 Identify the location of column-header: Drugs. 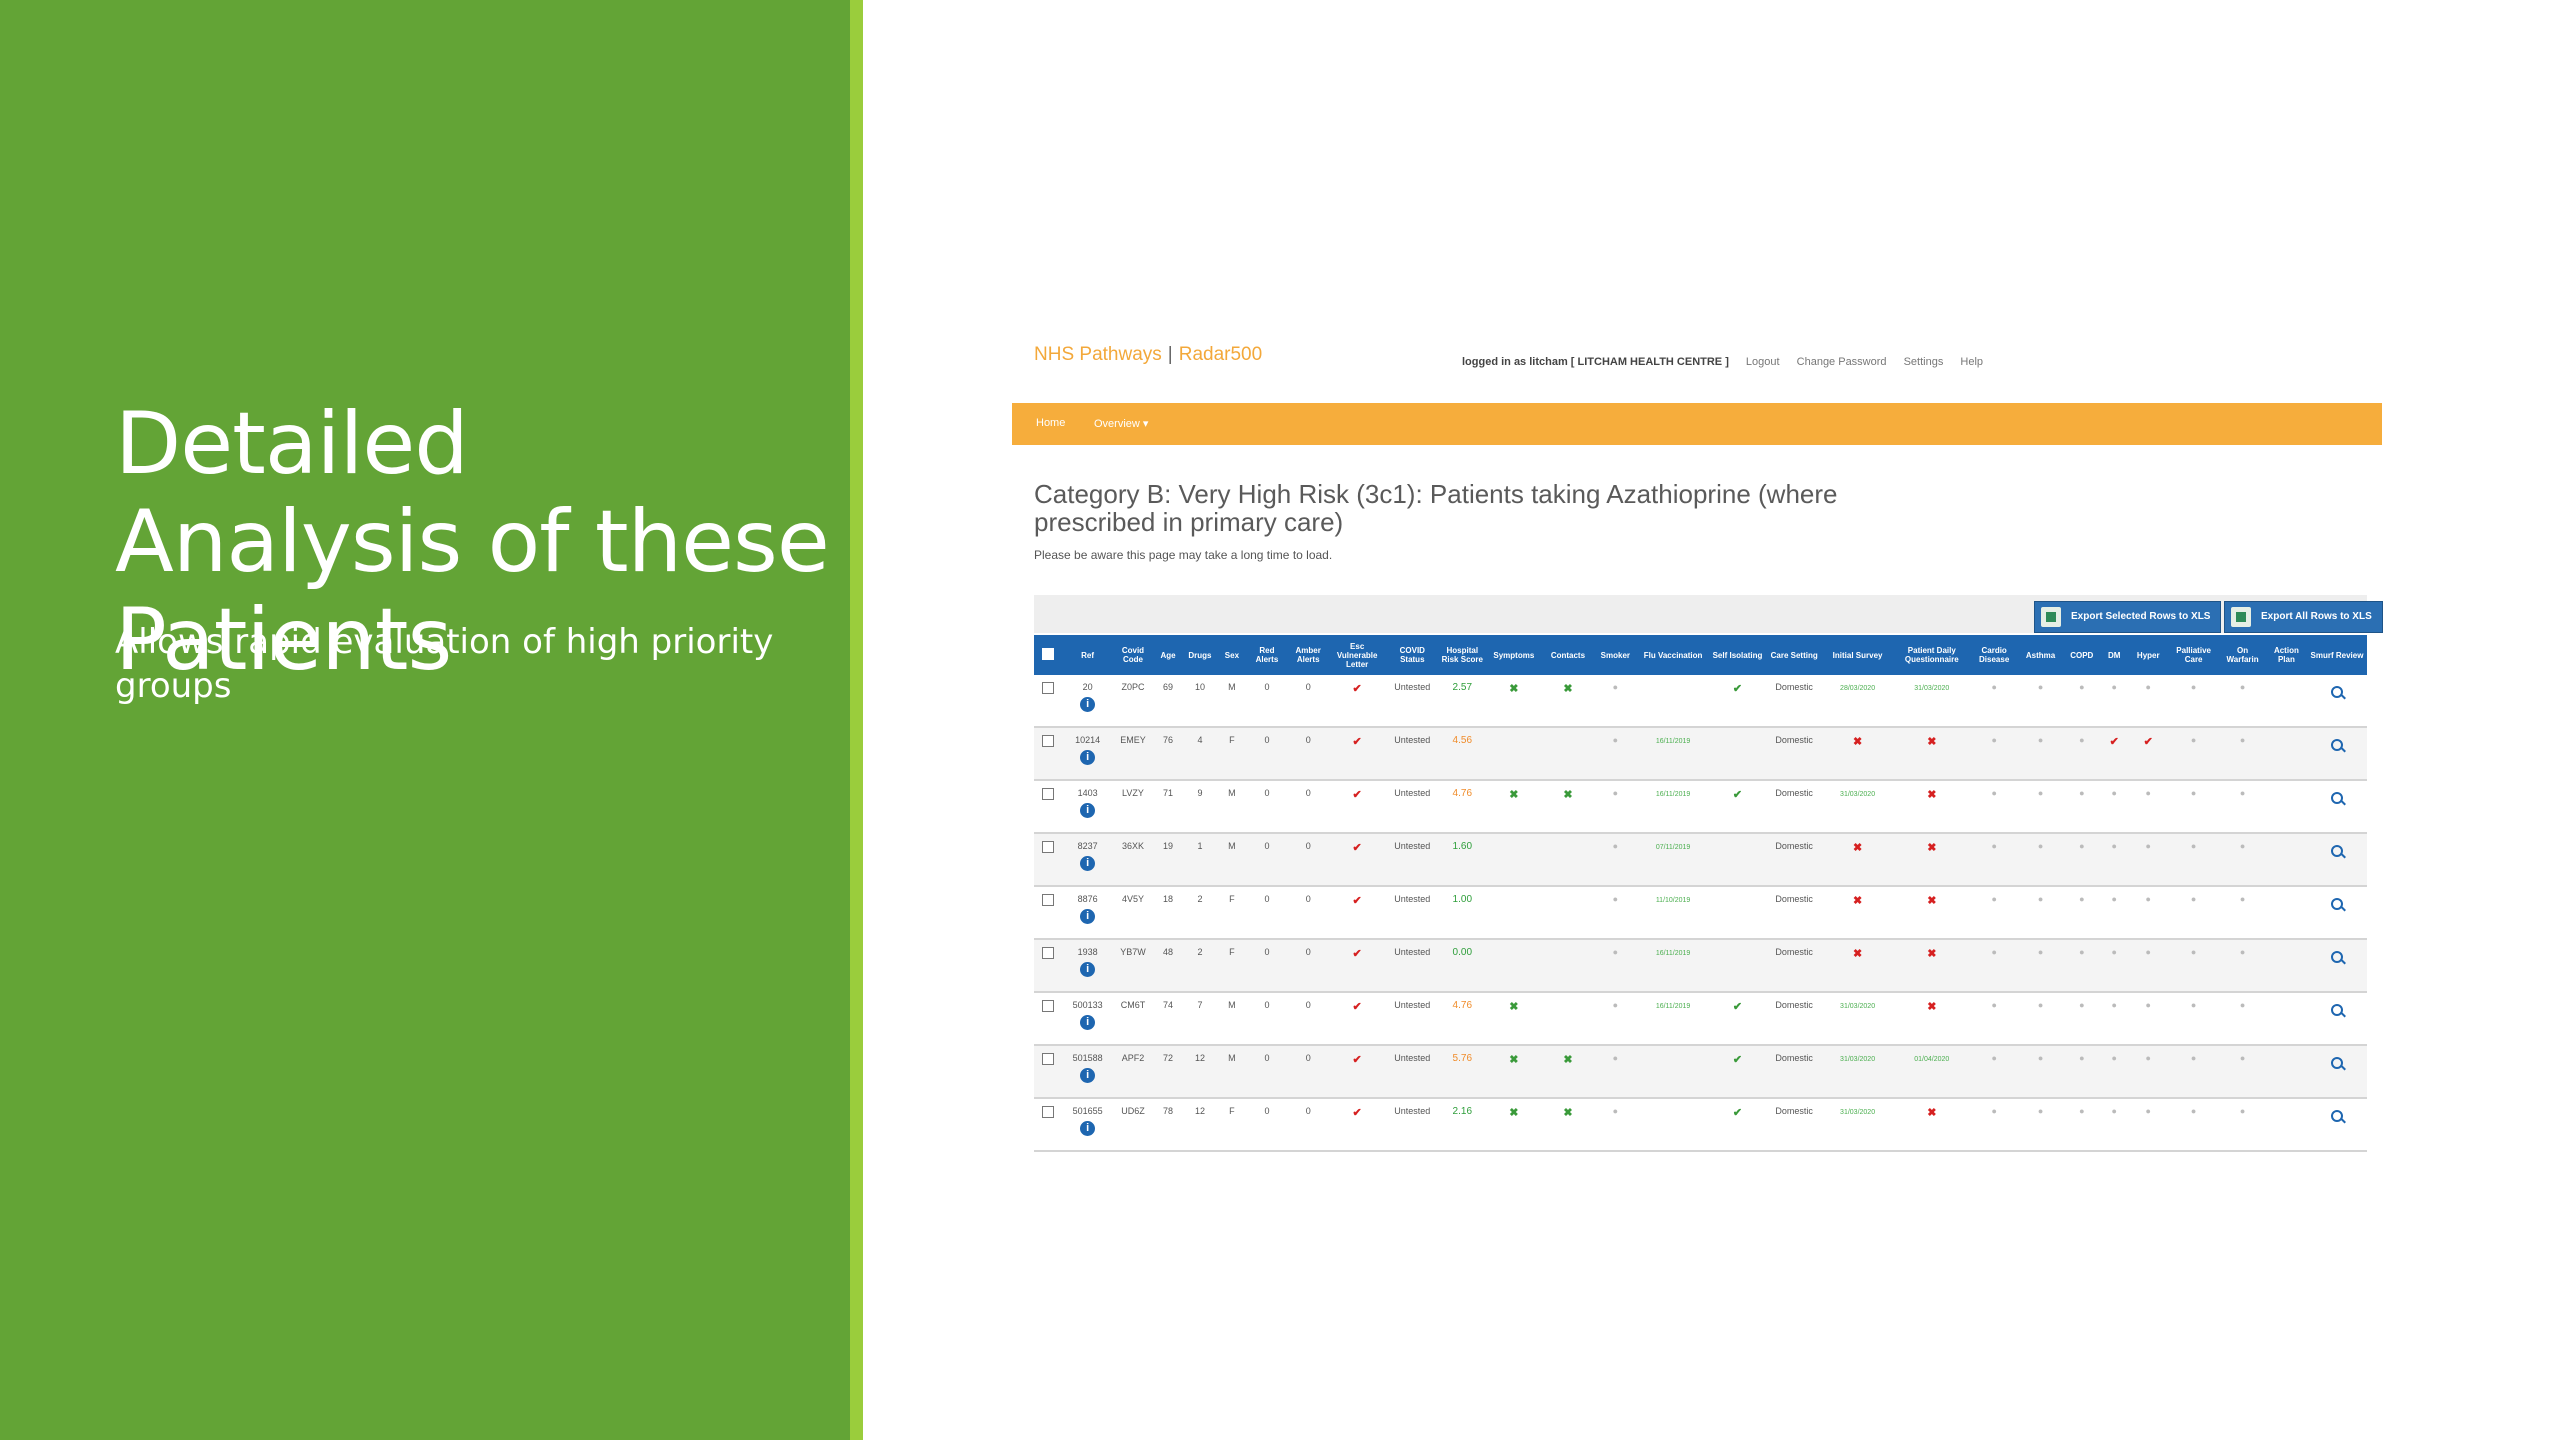
(1200, 655).